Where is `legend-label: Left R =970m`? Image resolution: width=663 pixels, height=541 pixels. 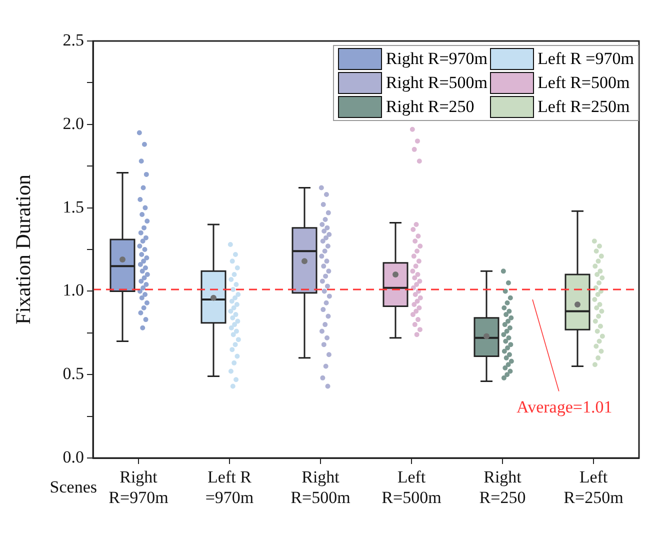 legend-label: Left R =970m is located at coordinates (586, 59).